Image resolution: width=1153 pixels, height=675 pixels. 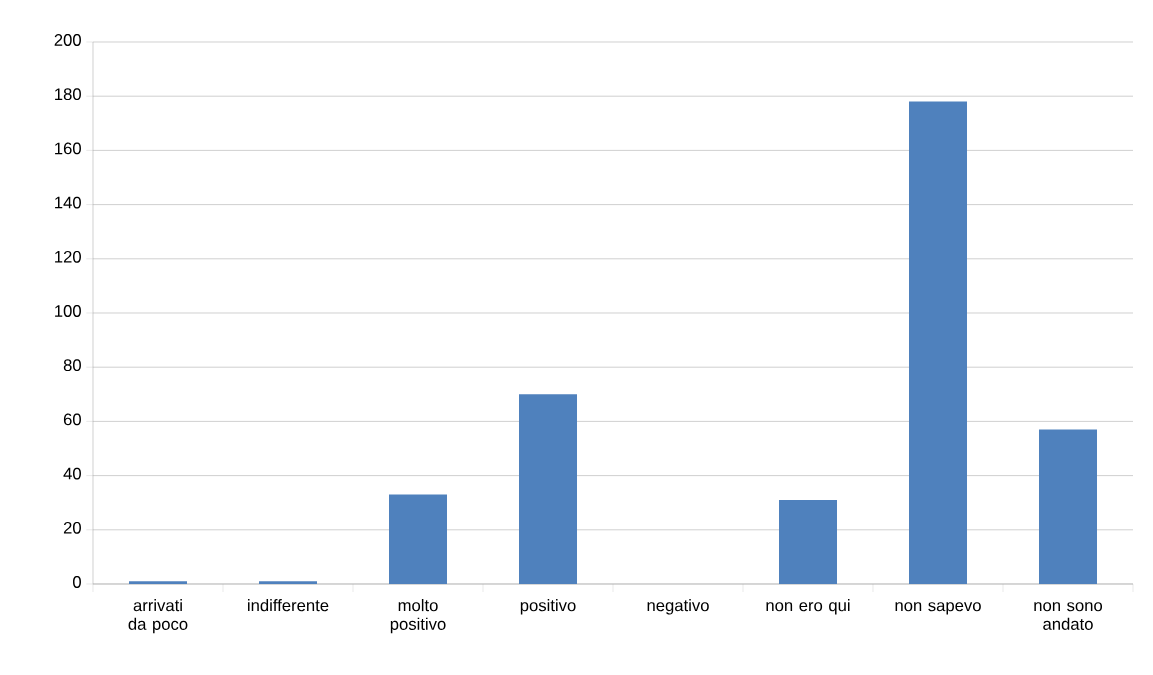 I want to click on x-tick-label: molto positivo, so click(x=418, y=616).